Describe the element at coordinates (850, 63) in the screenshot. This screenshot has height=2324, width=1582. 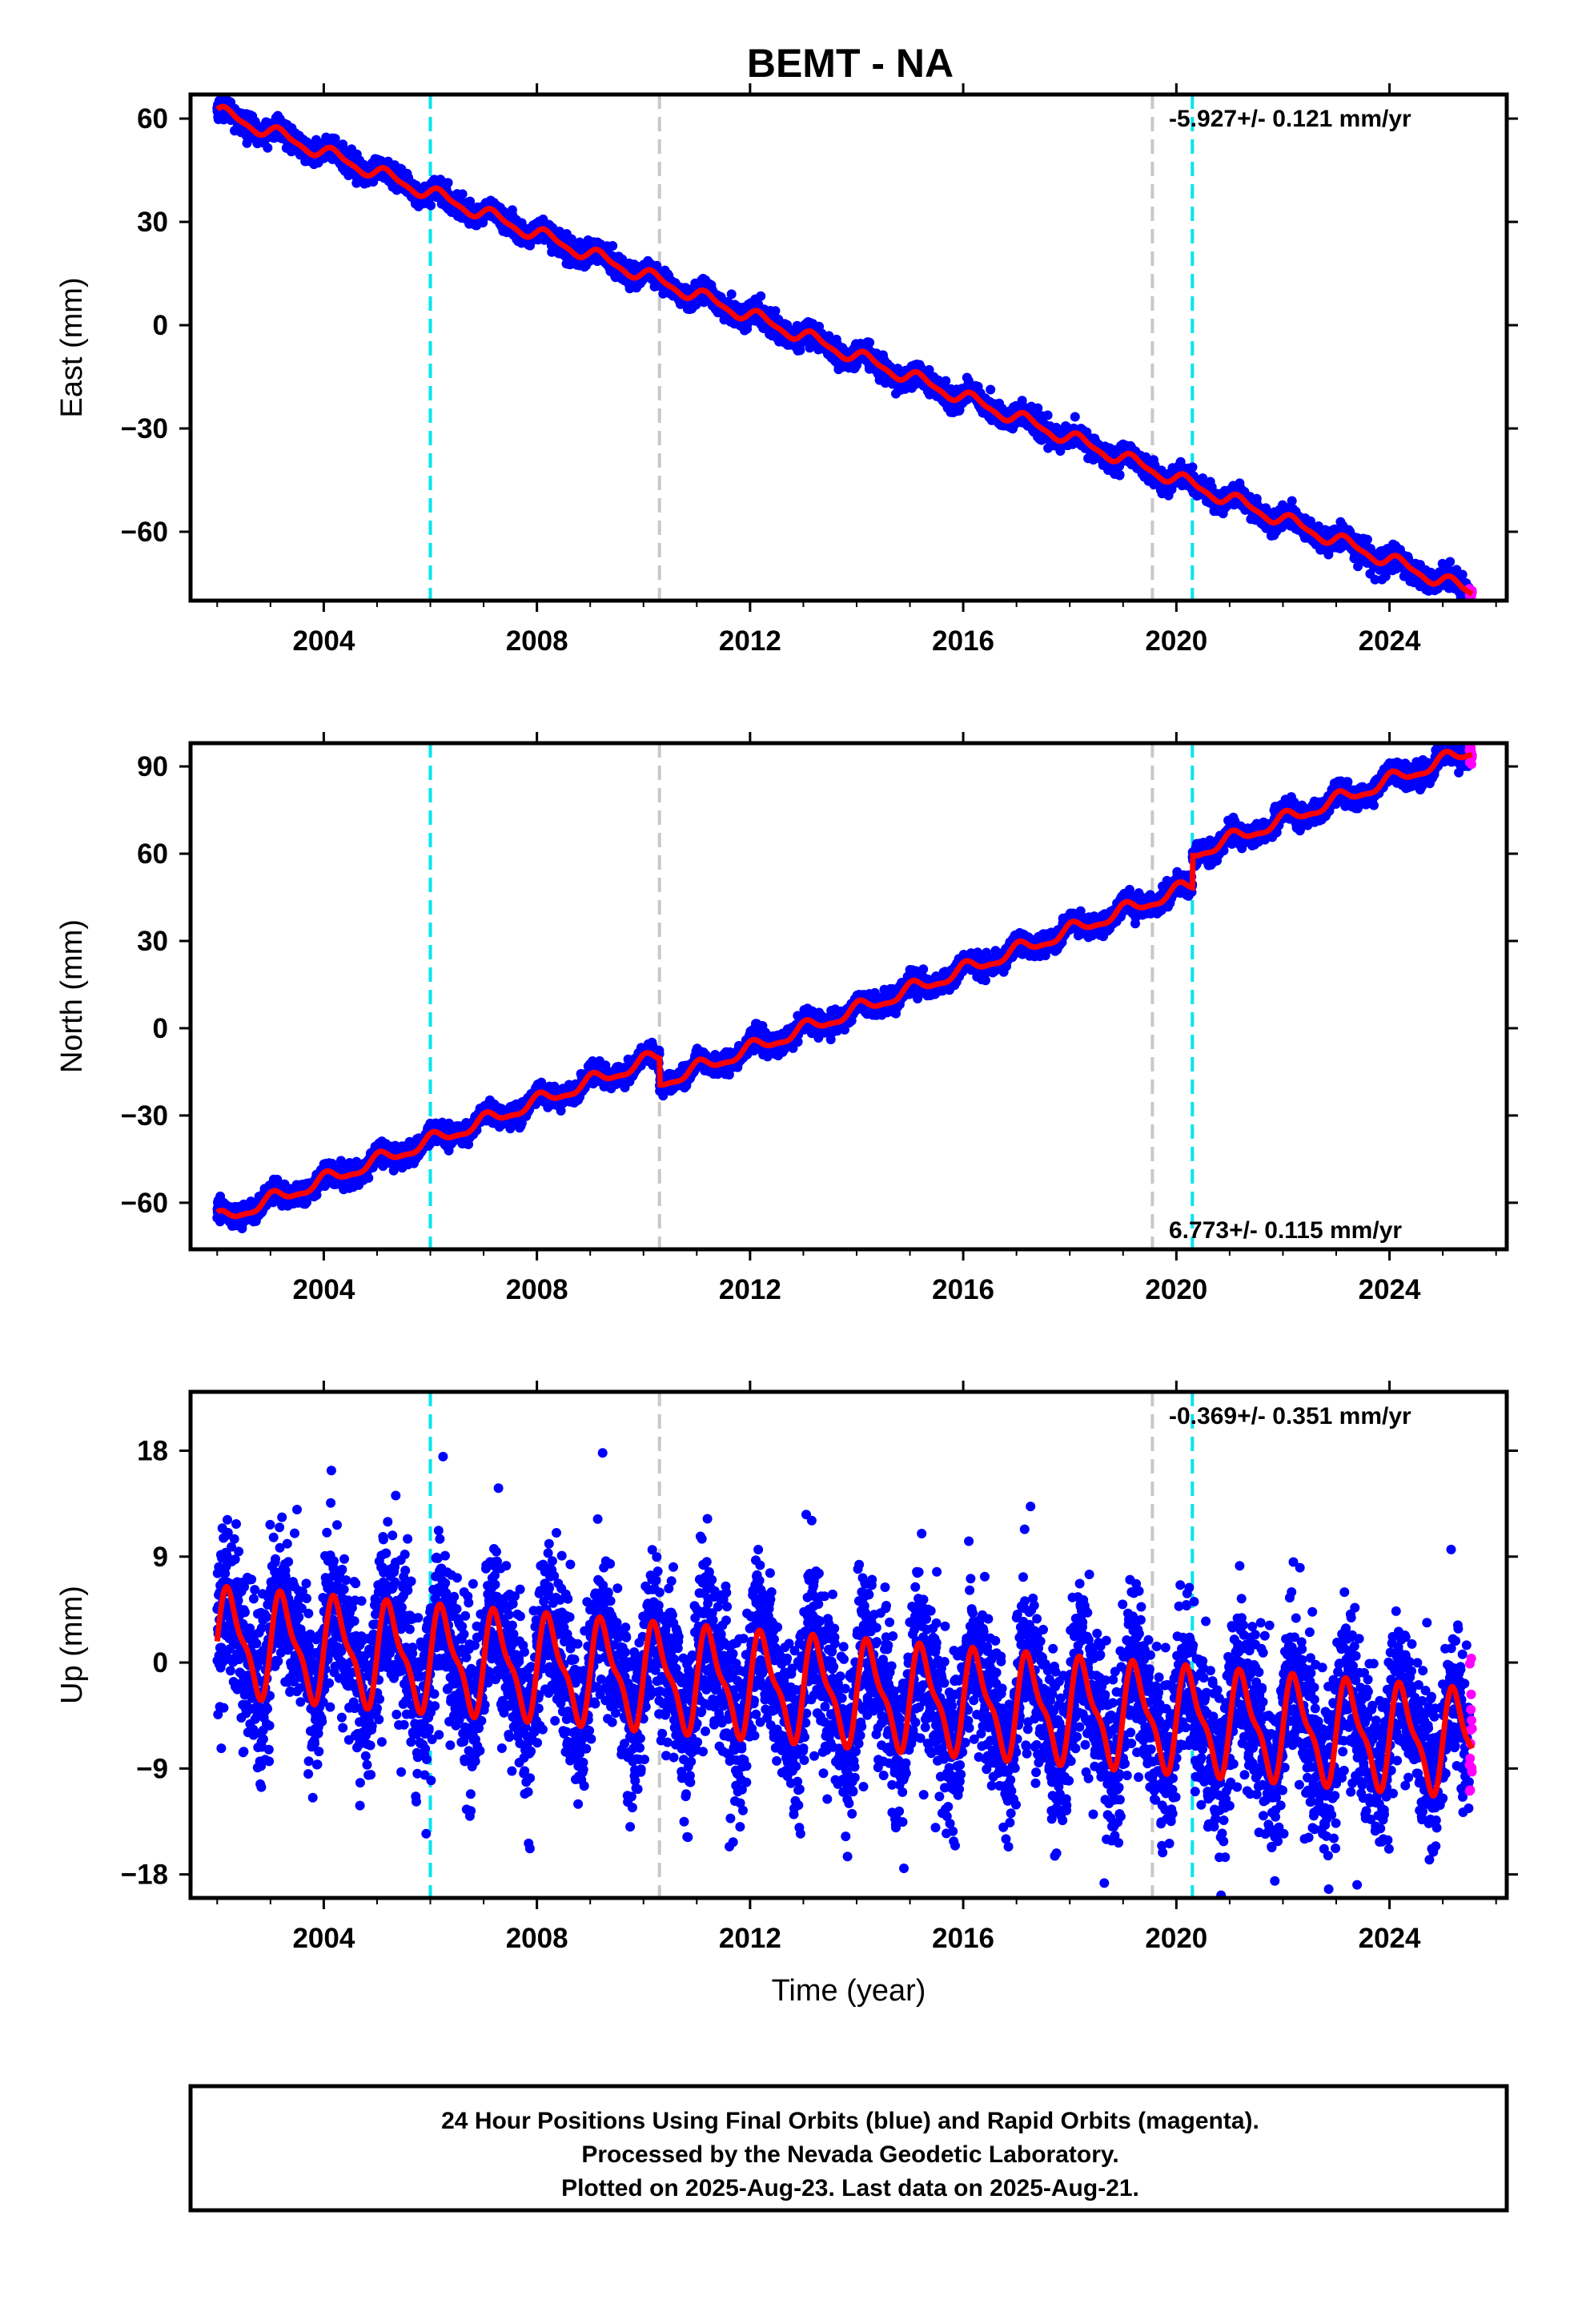
I see `chart-title: BEMT - NA` at that location.